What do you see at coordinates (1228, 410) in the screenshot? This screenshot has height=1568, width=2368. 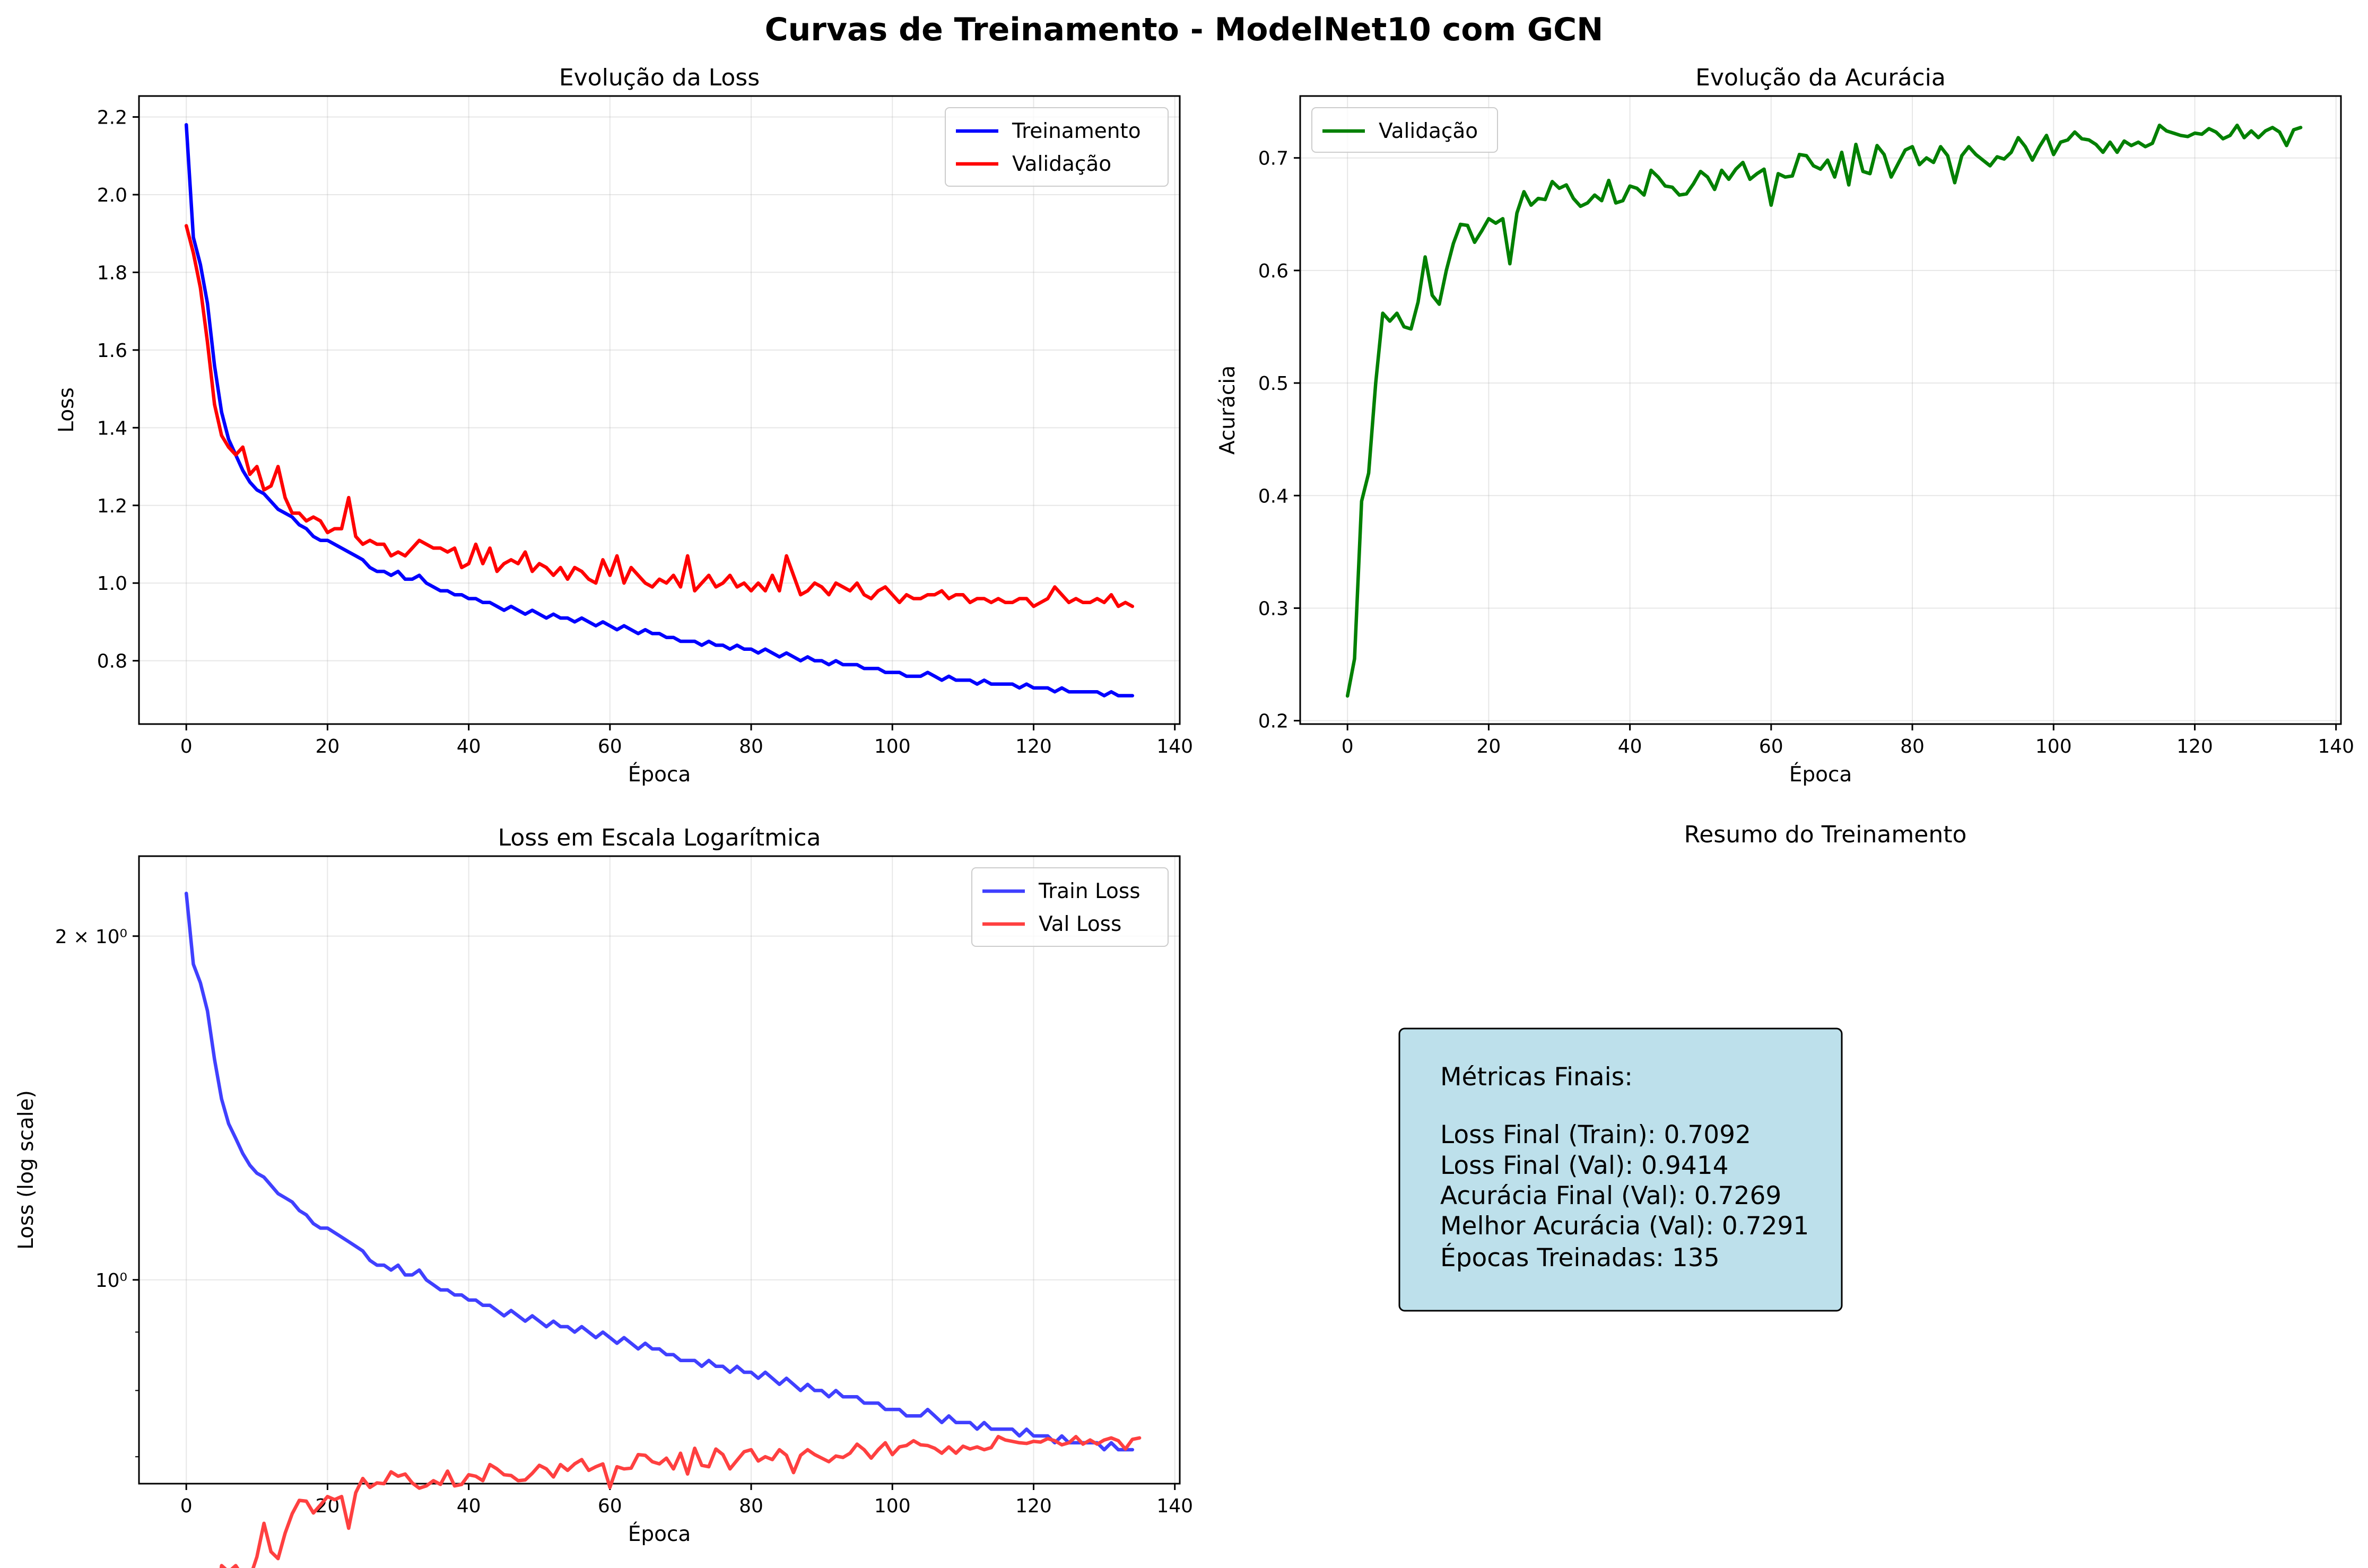 I see `y-axis-label: Acurácia` at bounding box center [1228, 410].